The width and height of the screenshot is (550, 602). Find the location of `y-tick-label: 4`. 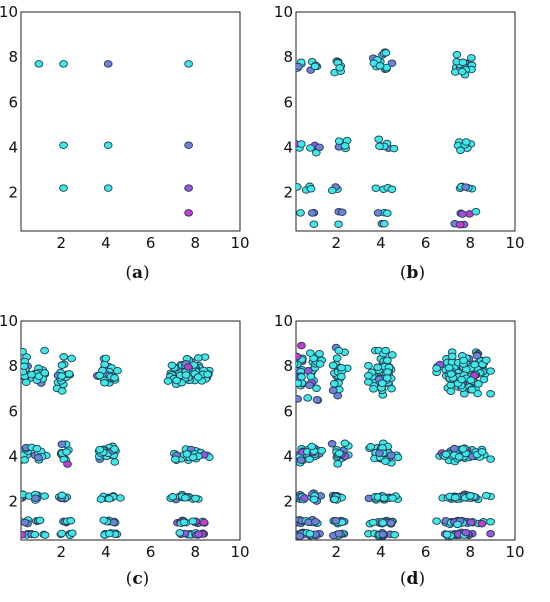

y-tick-label: 4 is located at coordinates (13, 456).